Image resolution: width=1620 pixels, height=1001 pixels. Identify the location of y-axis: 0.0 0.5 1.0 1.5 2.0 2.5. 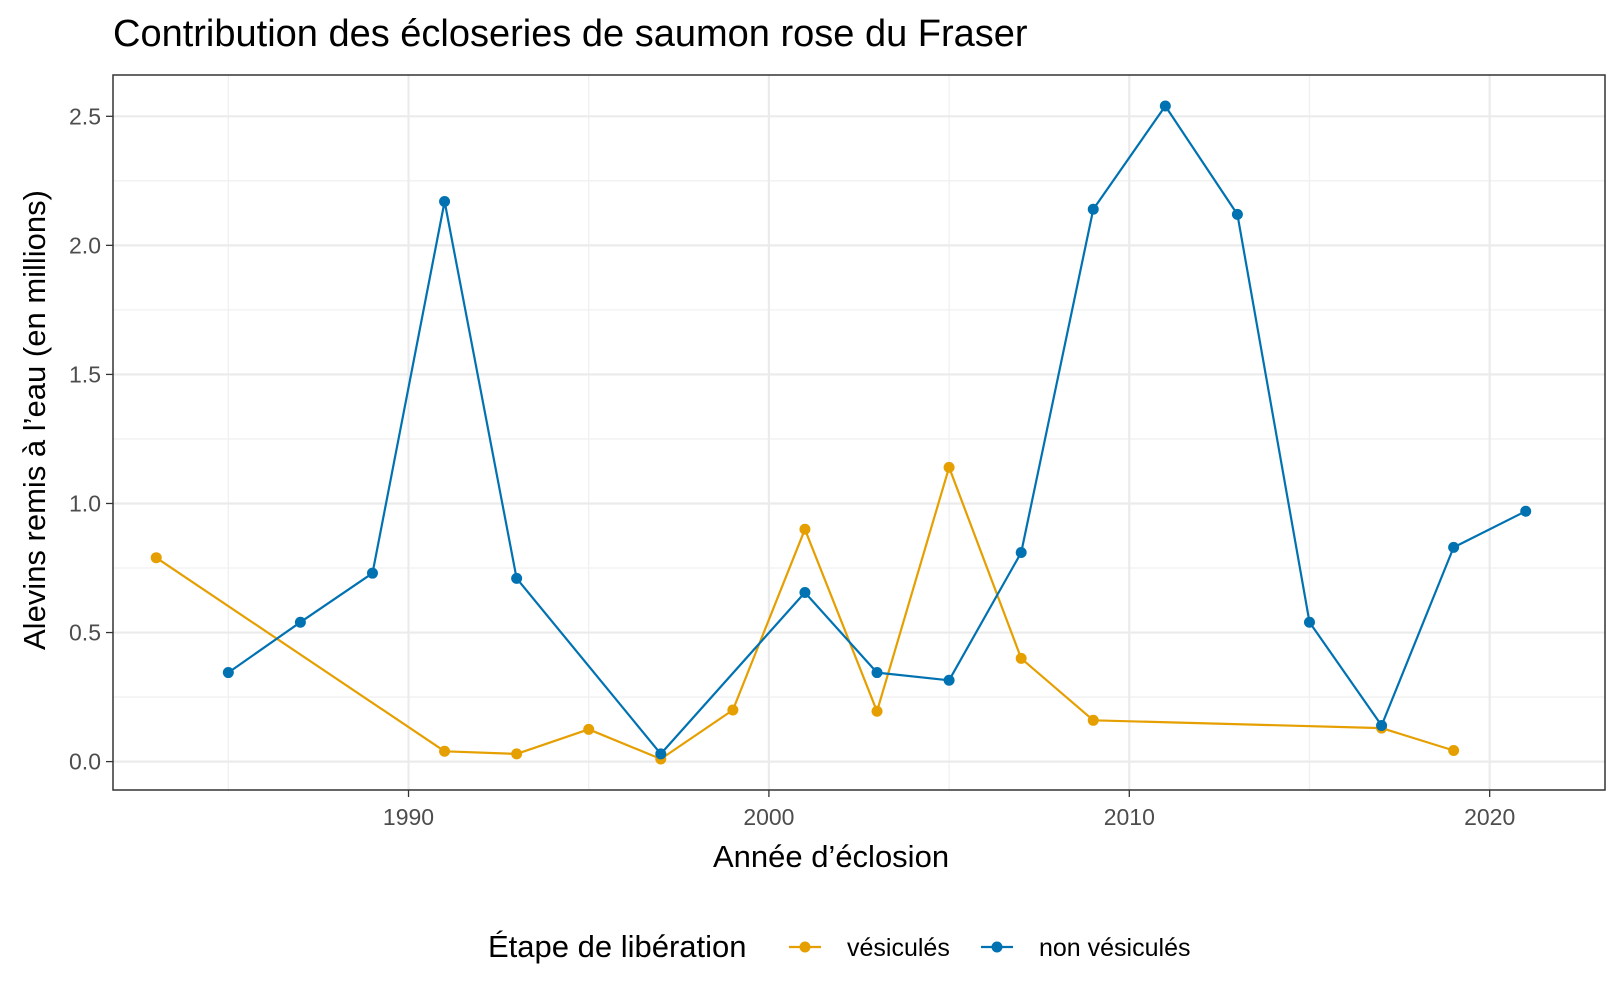
(91, 439).